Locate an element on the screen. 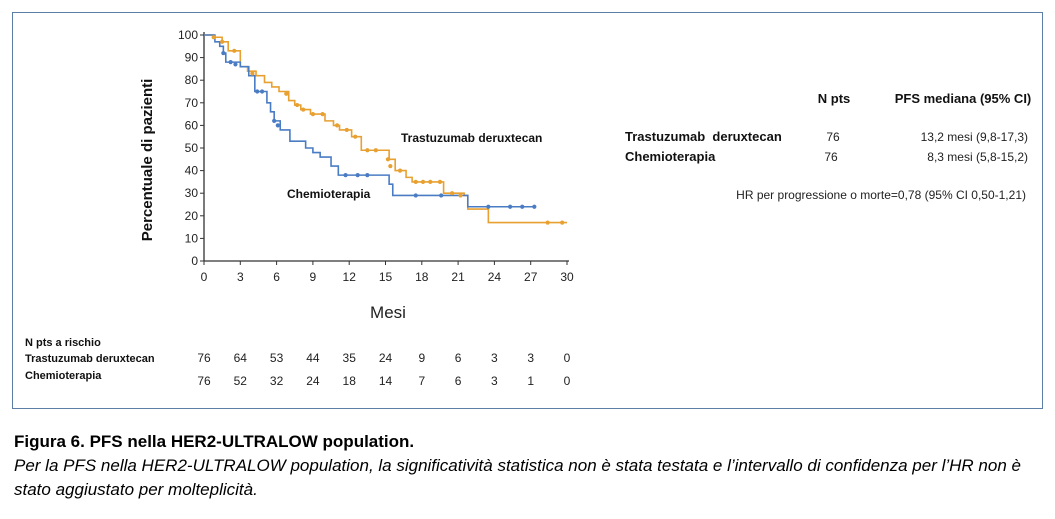 The image size is (1055, 519). risk-value: 14 is located at coordinates (386, 381).